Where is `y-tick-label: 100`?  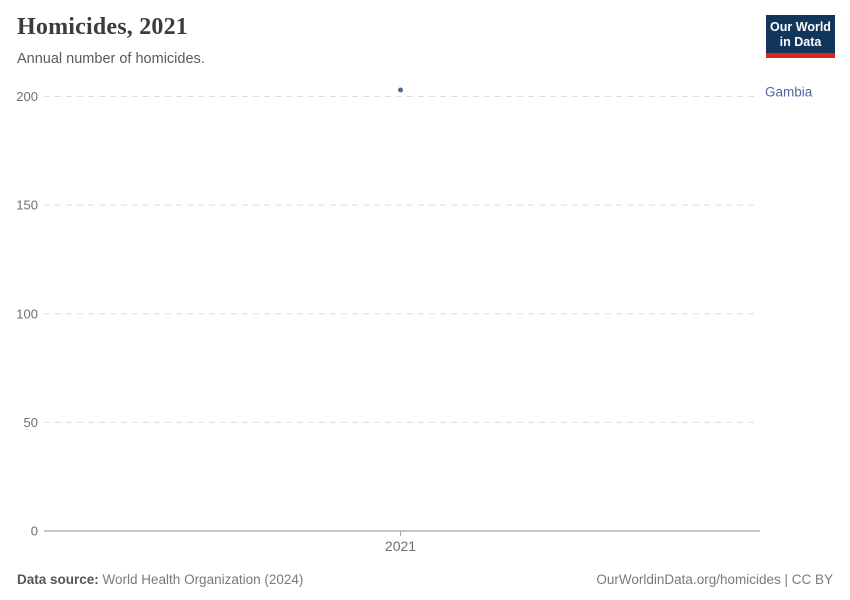
y-tick-label: 100 is located at coordinates (27, 313).